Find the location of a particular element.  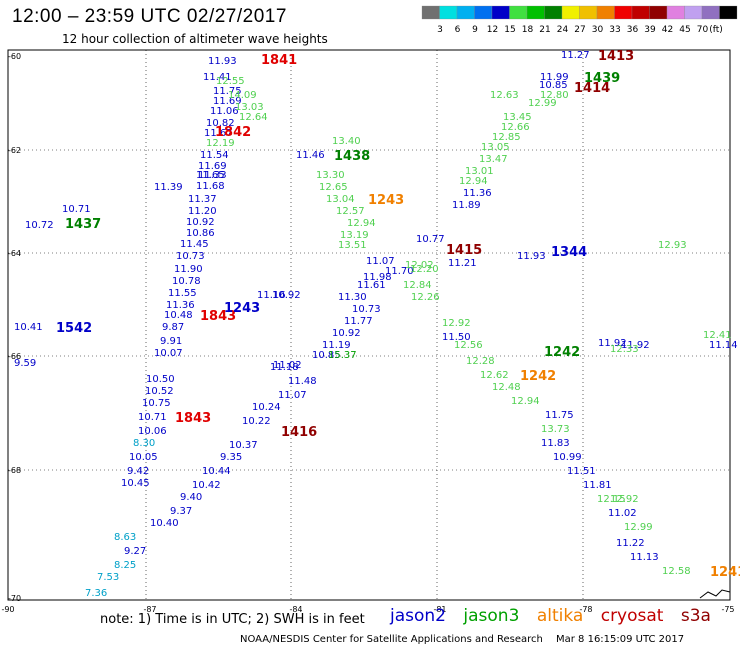

swh-value: 10.42 is located at coordinates (206, 485).